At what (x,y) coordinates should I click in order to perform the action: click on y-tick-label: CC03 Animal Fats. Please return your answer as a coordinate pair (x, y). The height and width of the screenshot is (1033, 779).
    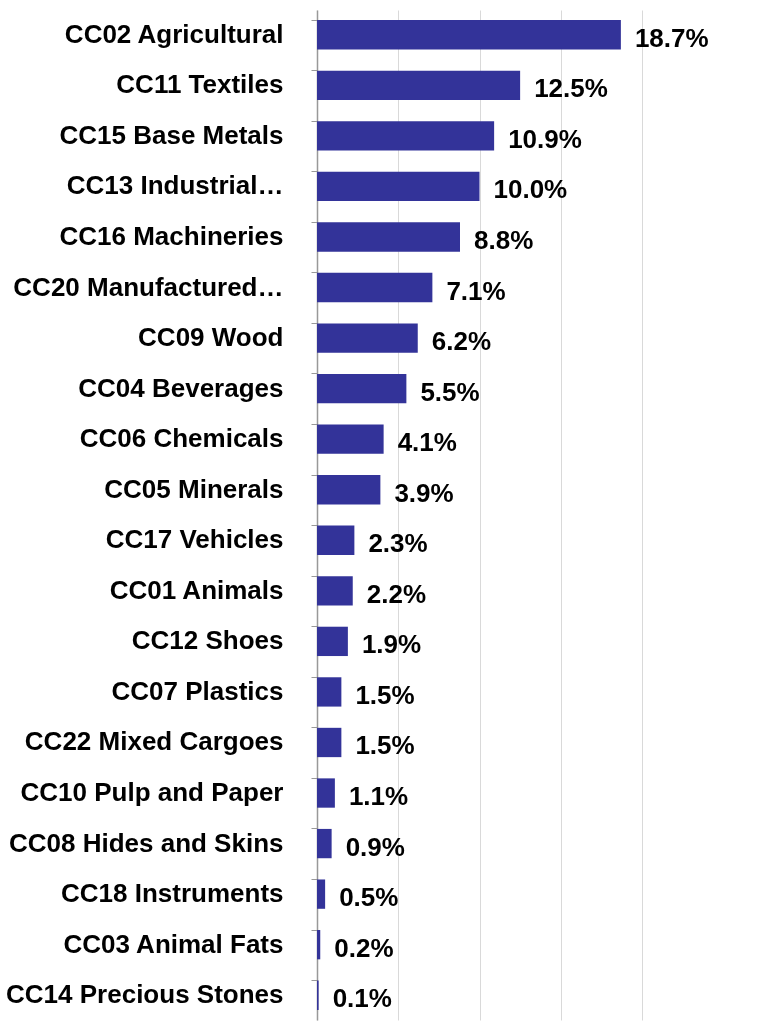
    Looking at the image, I should click on (173, 943).